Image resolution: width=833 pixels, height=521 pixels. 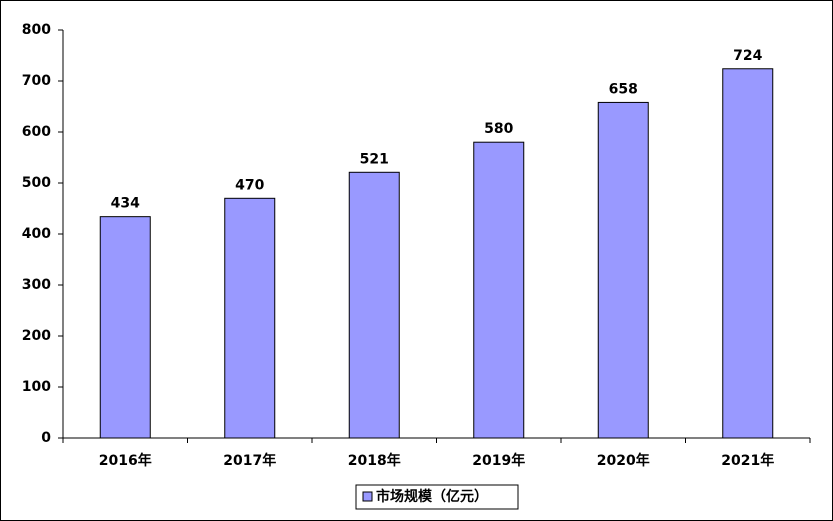 What do you see at coordinates (46, 438) in the screenshot?
I see `y-tick-label: 0` at bounding box center [46, 438].